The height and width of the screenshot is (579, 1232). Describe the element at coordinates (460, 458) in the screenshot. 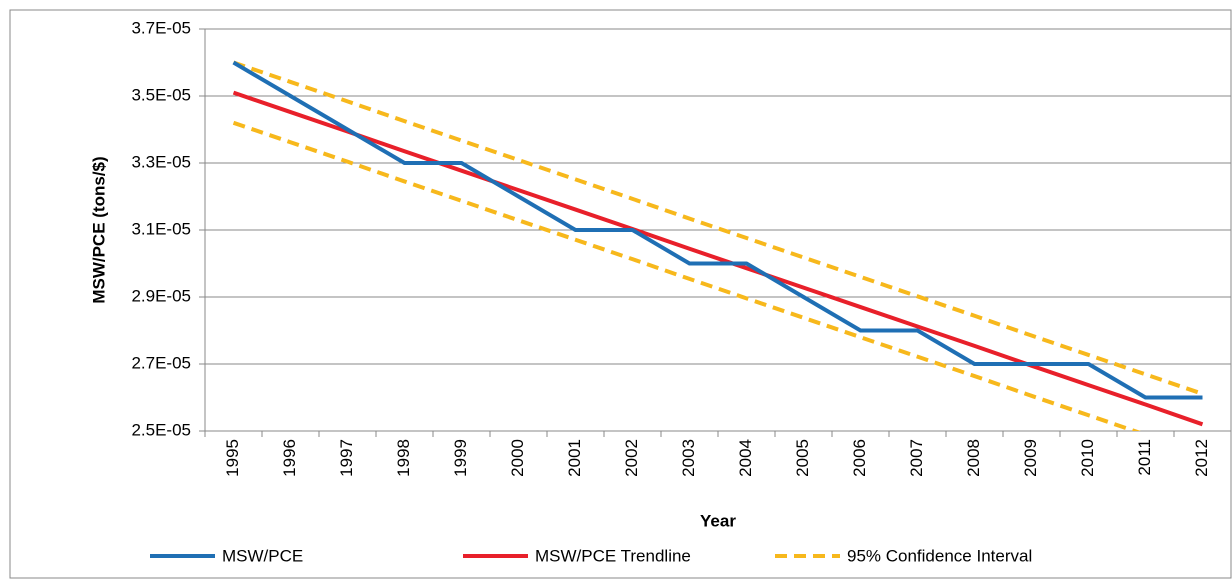

I see `x-tick-label: 1999` at that location.